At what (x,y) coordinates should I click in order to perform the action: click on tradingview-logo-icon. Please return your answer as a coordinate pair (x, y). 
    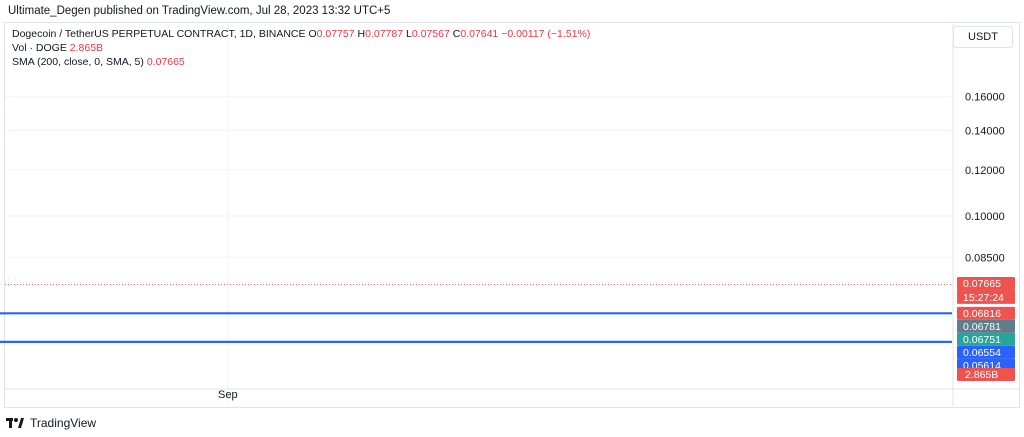
    Looking at the image, I should click on (15, 423).